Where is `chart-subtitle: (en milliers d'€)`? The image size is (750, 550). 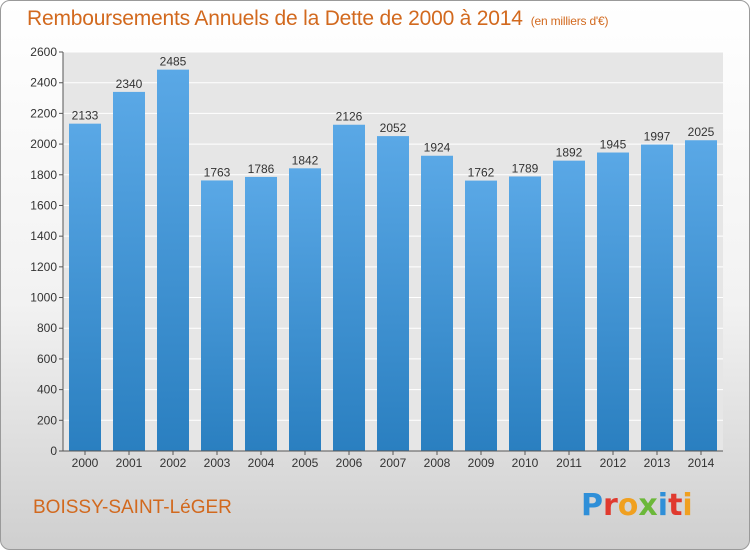 chart-subtitle: (en milliers d'€) is located at coordinates (569, 21).